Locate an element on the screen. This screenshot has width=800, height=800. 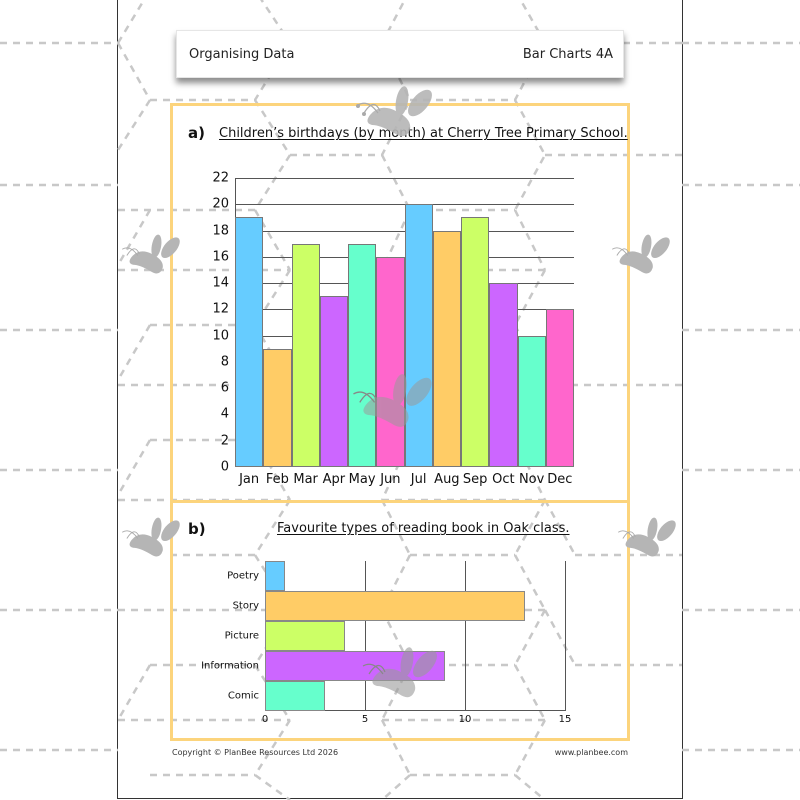
bar-information is located at coordinates (355, 666).